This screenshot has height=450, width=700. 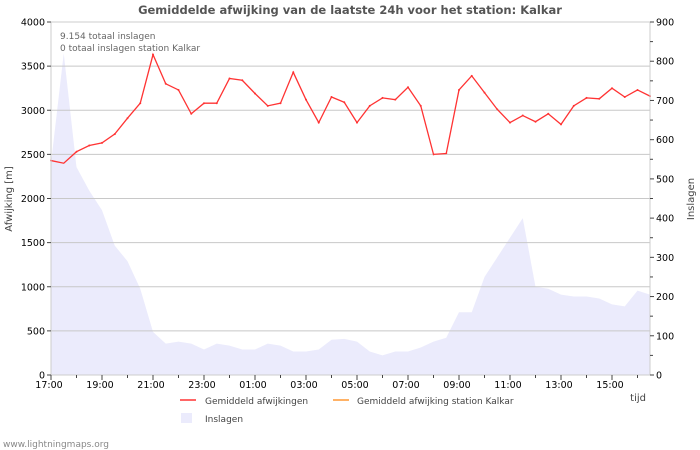 What do you see at coordinates (150, 385) in the screenshot?
I see `x-tick-label: 21:00` at bounding box center [150, 385].